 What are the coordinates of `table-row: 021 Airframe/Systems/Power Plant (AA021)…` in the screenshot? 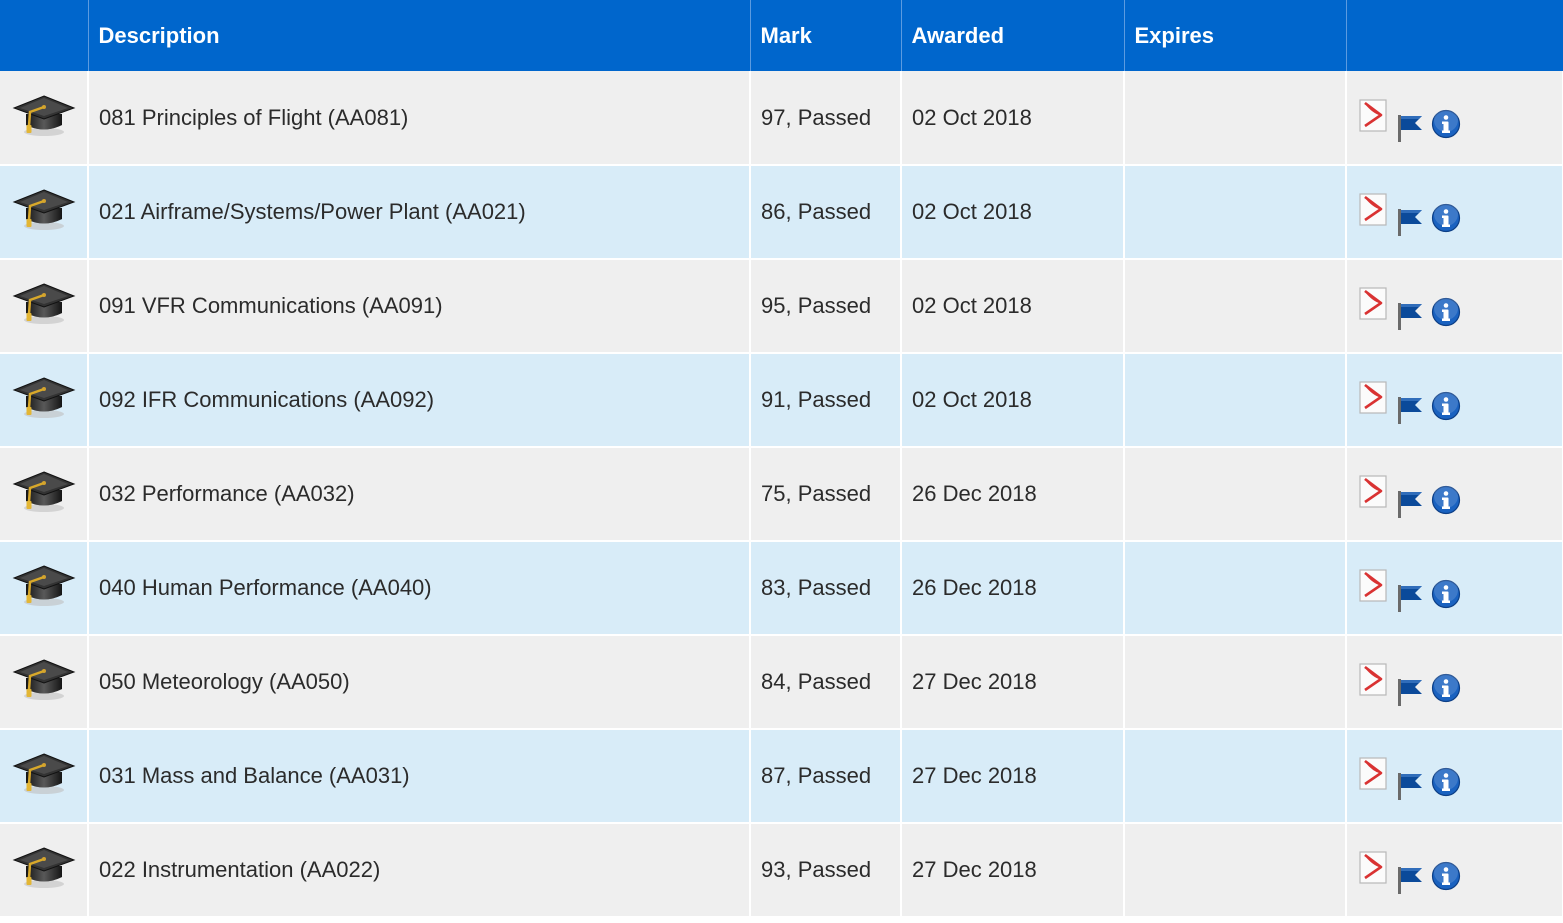 It's located at (781, 212).